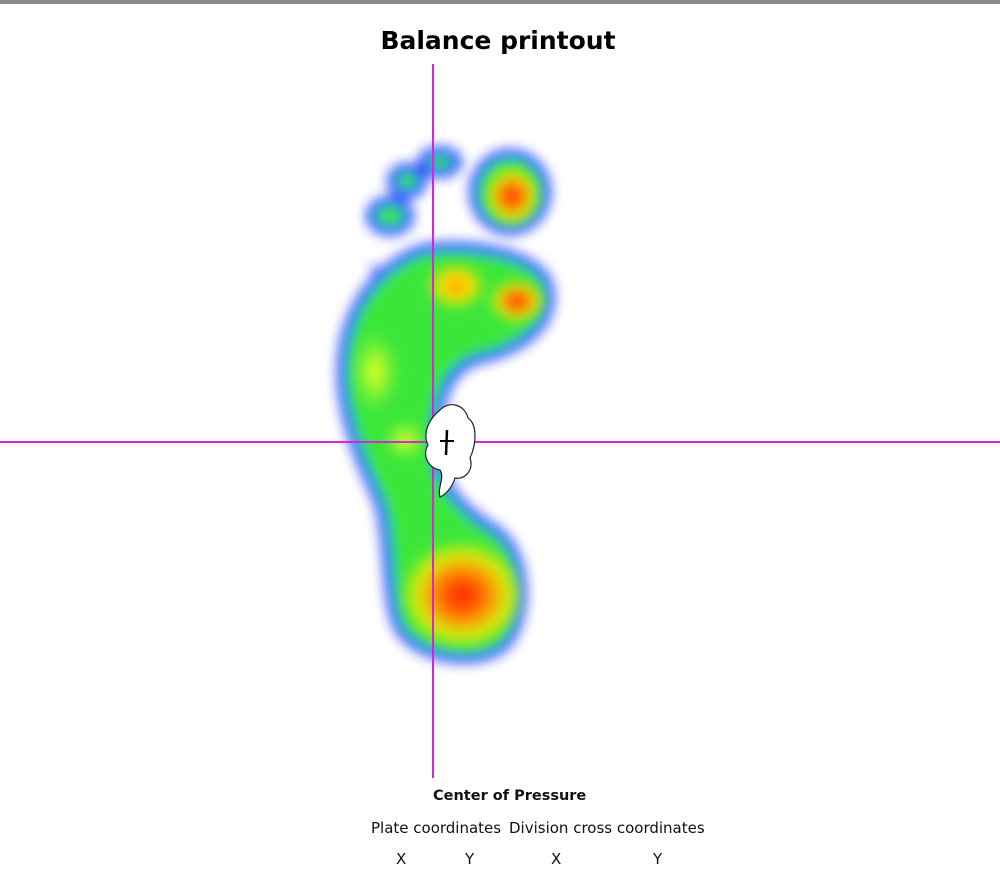  What do you see at coordinates (450, 451) in the screenshot?
I see `cop-trace` at bounding box center [450, 451].